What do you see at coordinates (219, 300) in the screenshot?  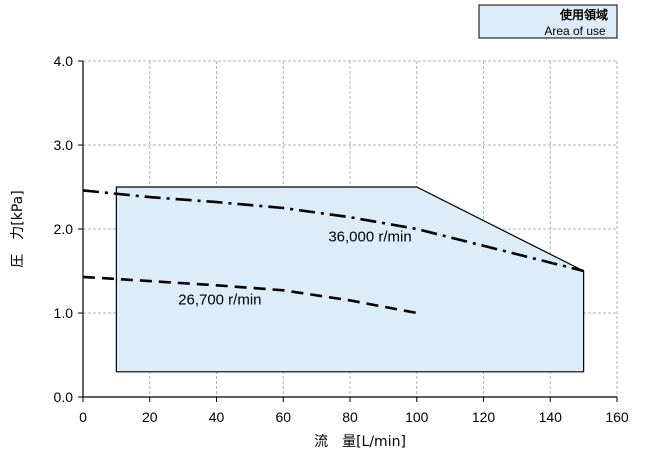 I see `series-label-2: 26,700 r/min` at bounding box center [219, 300].